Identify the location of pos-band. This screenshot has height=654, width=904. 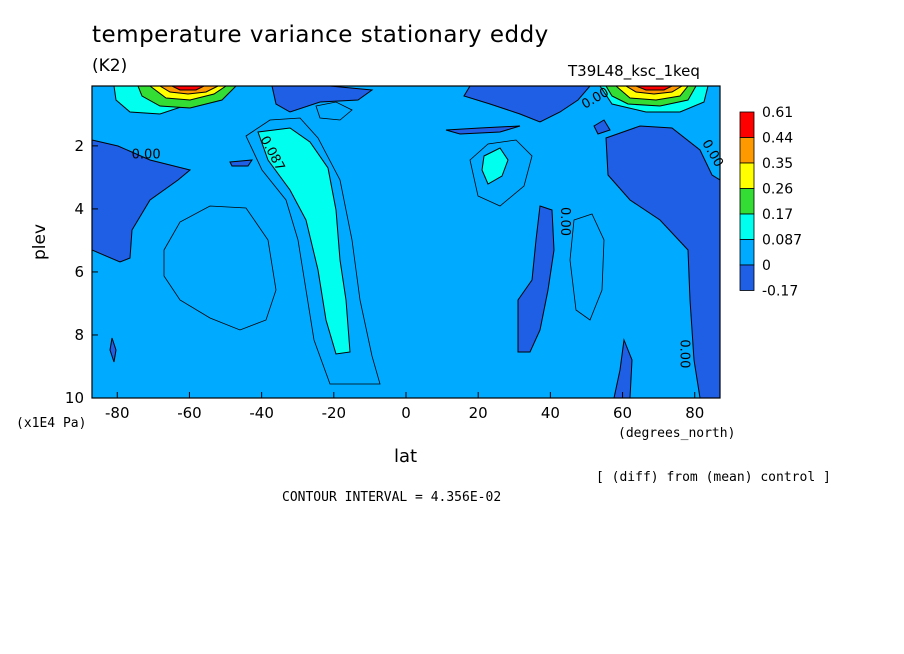
(304, 241).